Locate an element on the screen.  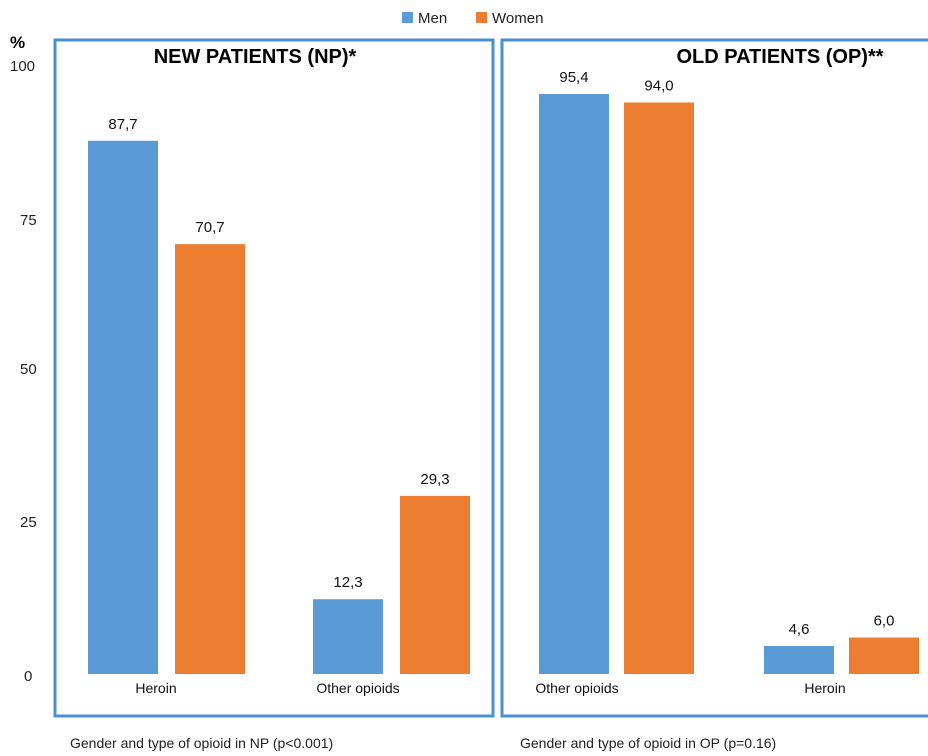
data-label-old-patients-other-opioids-women: 94,0 is located at coordinates (658, 85).